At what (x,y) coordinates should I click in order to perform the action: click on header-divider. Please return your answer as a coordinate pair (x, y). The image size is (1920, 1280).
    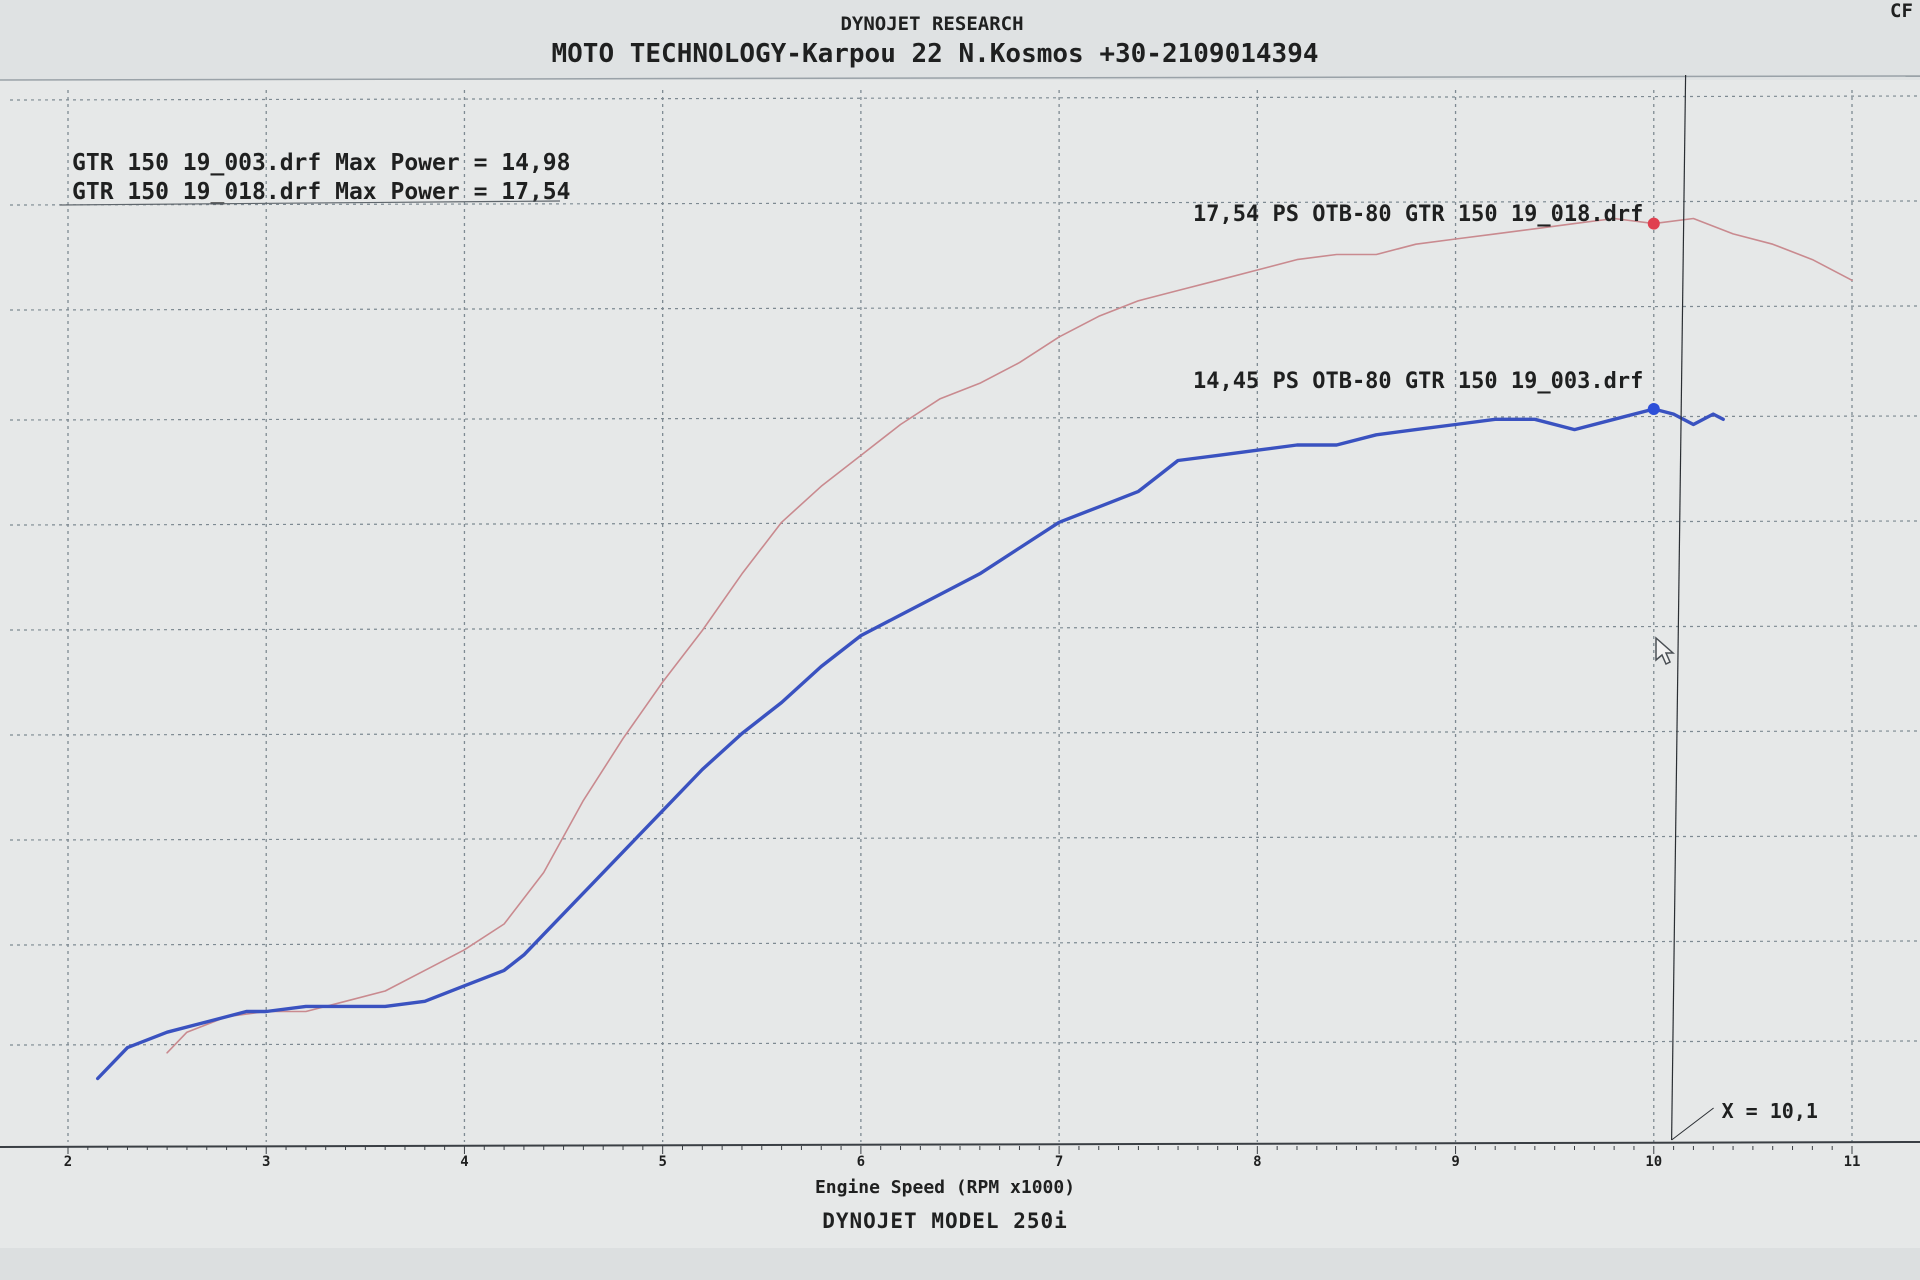
    Looking at the image, I should click on (960, 78).